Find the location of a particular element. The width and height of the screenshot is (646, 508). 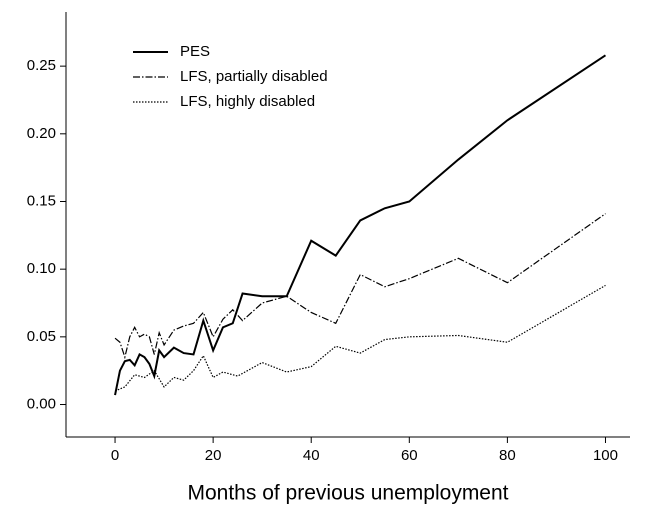

y-tick-label: 0.05 is located at coordinates (41, 336).